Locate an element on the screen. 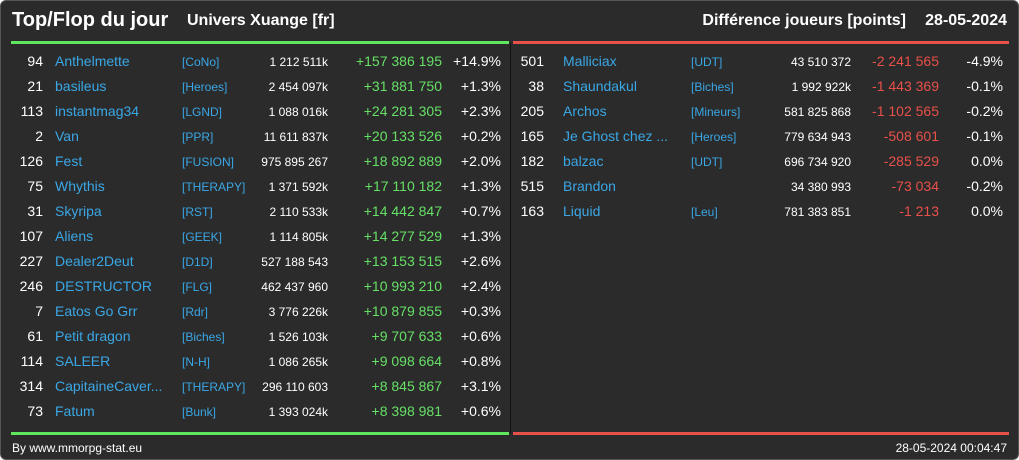  player-name-link: Petit dragon is located at coordinates (93, 336).